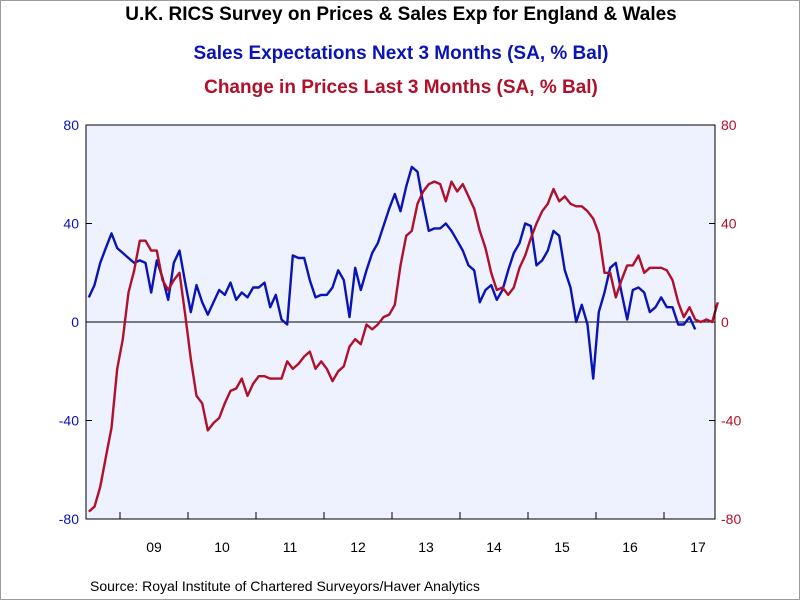 This screenshot has height=601, width=800. What do you see at coordinates (75, 322) in the screenshot?
I see `y-tick-label-left: 0` at bounding box center [75, 322].